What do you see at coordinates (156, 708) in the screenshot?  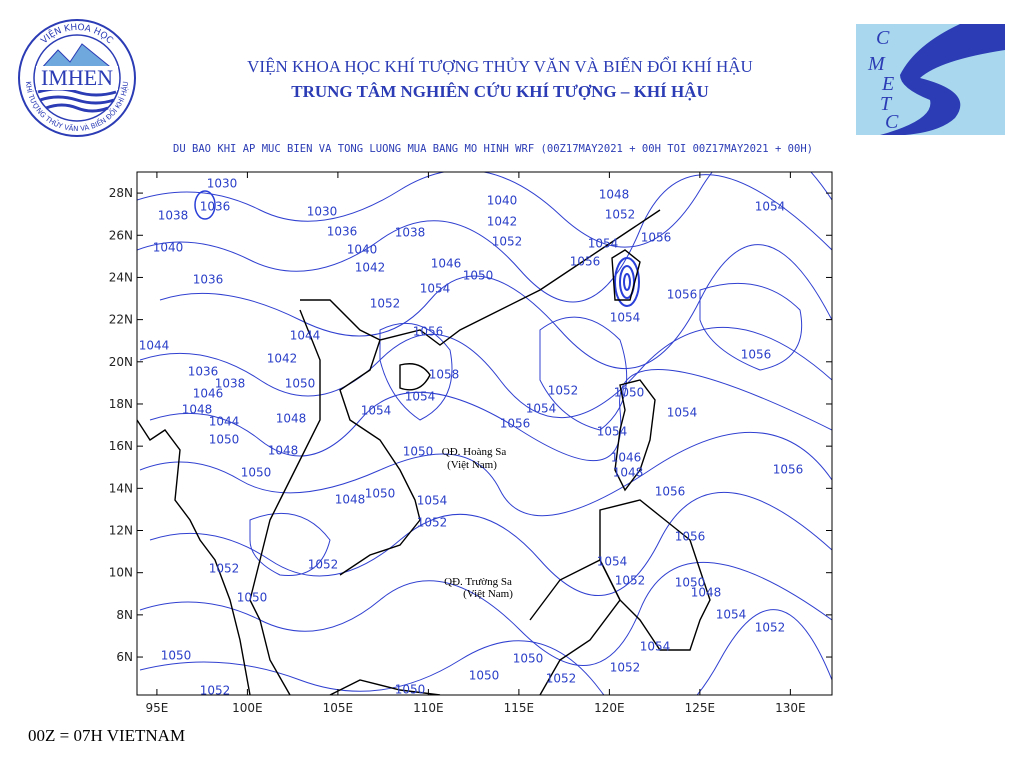 I see `x-tick-label: 95E` at bounding box center [156, 708].